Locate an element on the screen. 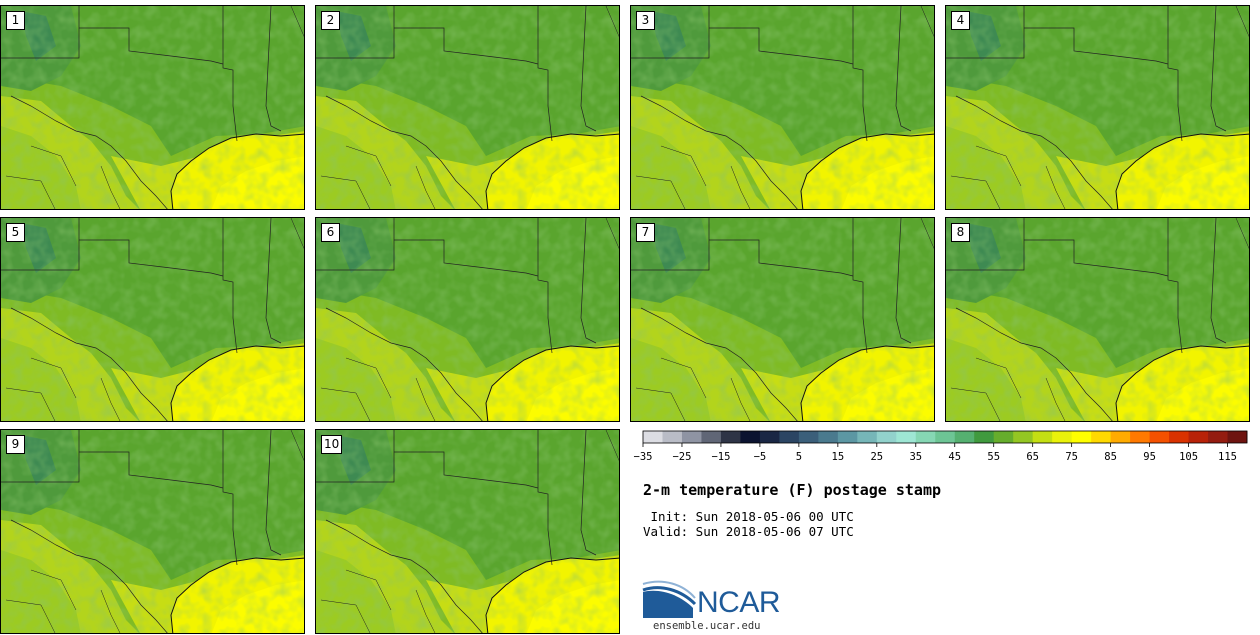 The width and height of the screenshot is (1260, 635). colorbar-tick-label: −5 is located at coordinates (760, 457).